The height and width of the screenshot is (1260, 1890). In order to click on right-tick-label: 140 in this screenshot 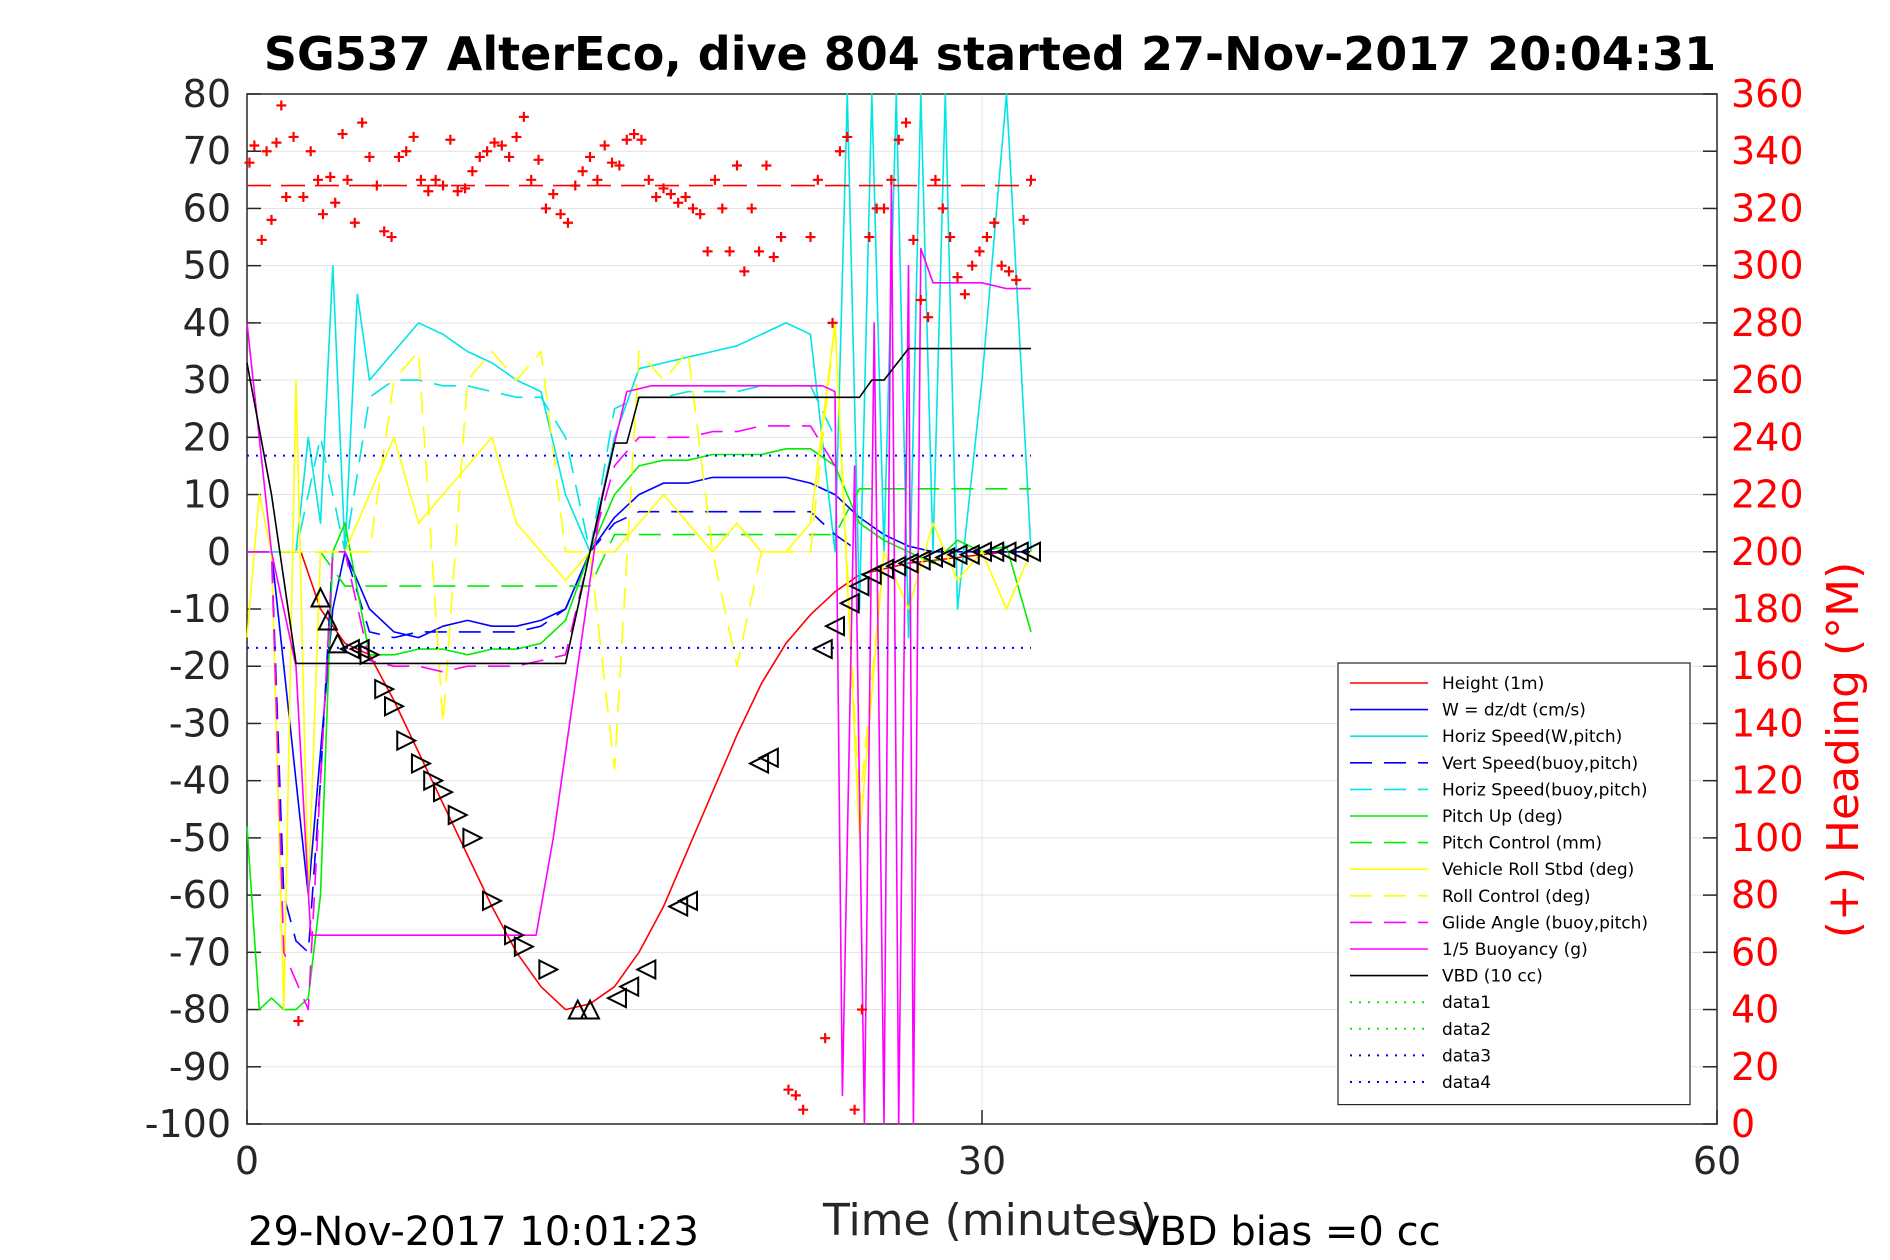, I will do `click(1767, 723)`.